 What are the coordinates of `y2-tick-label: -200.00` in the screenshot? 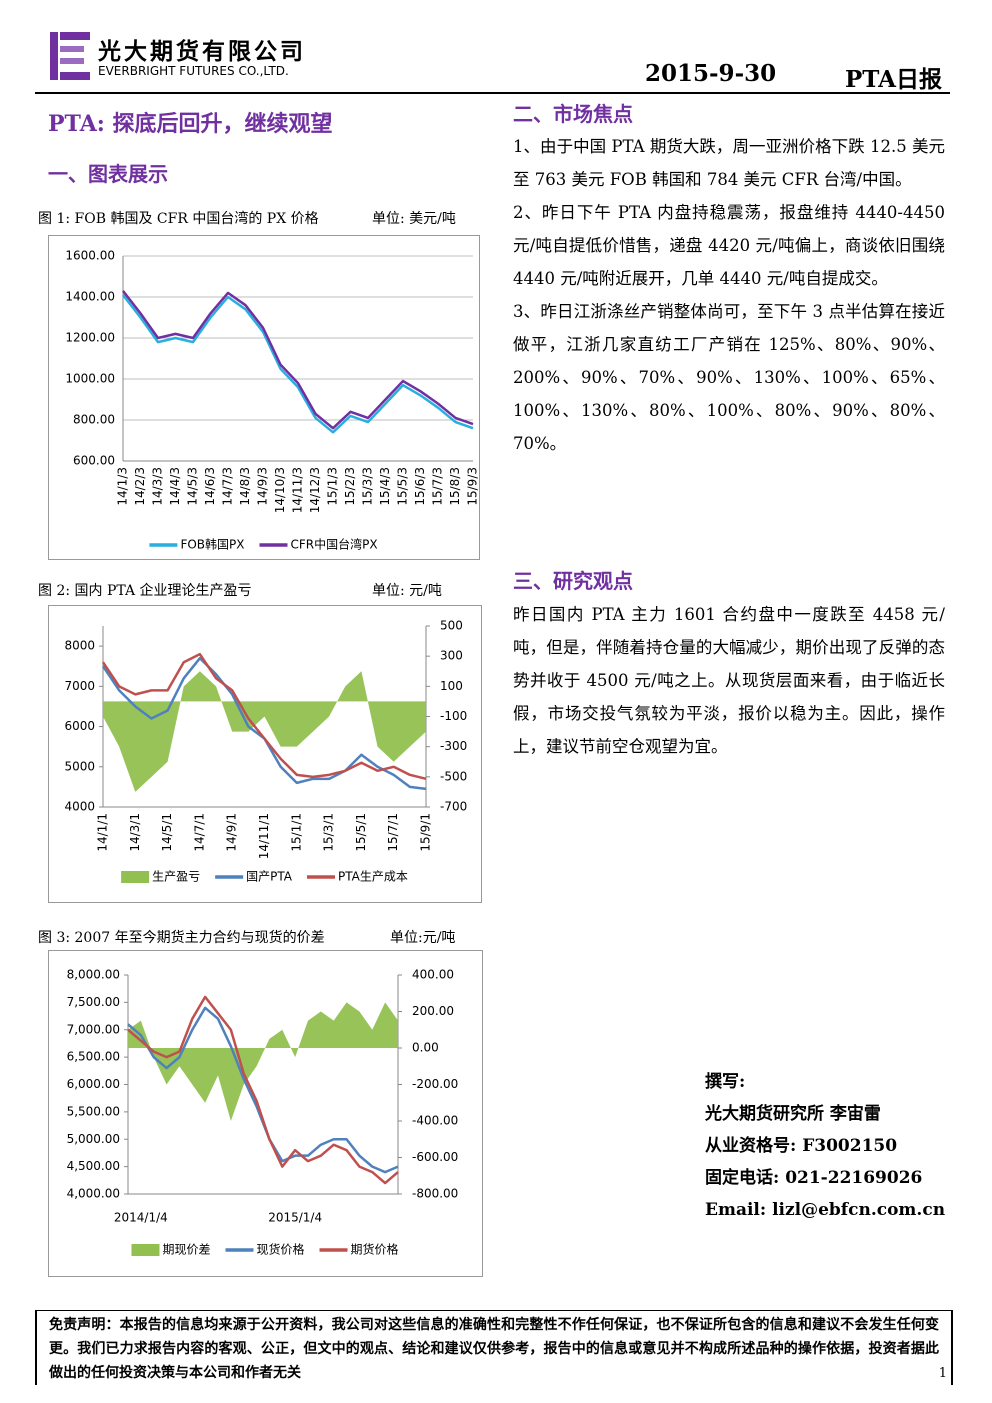 It's located at (435, 1084).